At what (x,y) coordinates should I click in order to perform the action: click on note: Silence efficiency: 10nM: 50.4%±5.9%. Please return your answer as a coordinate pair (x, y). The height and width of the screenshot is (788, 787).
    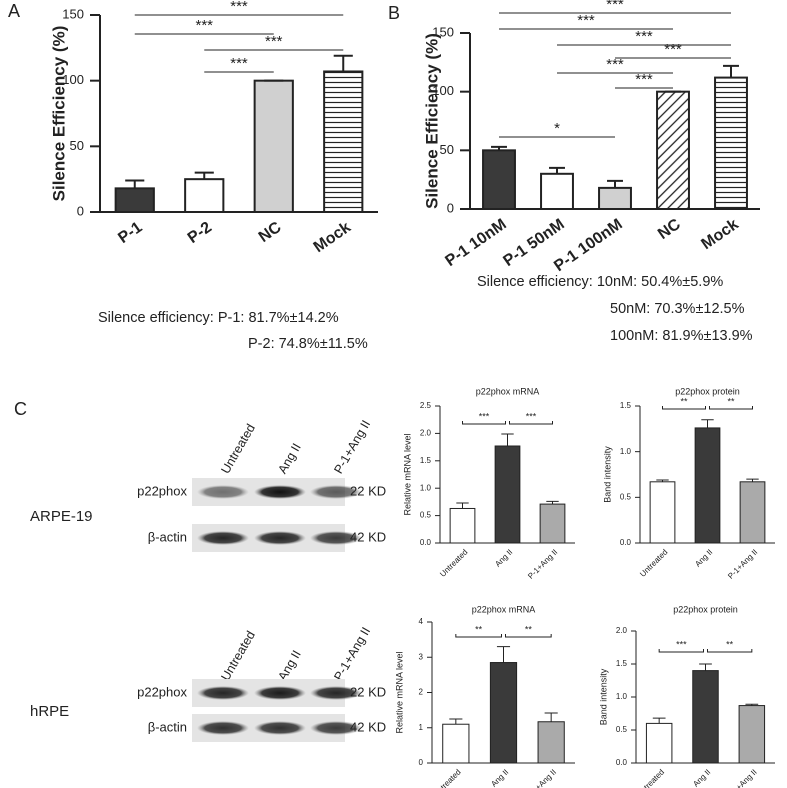
    Looking at the image, I should click on (600, 282).